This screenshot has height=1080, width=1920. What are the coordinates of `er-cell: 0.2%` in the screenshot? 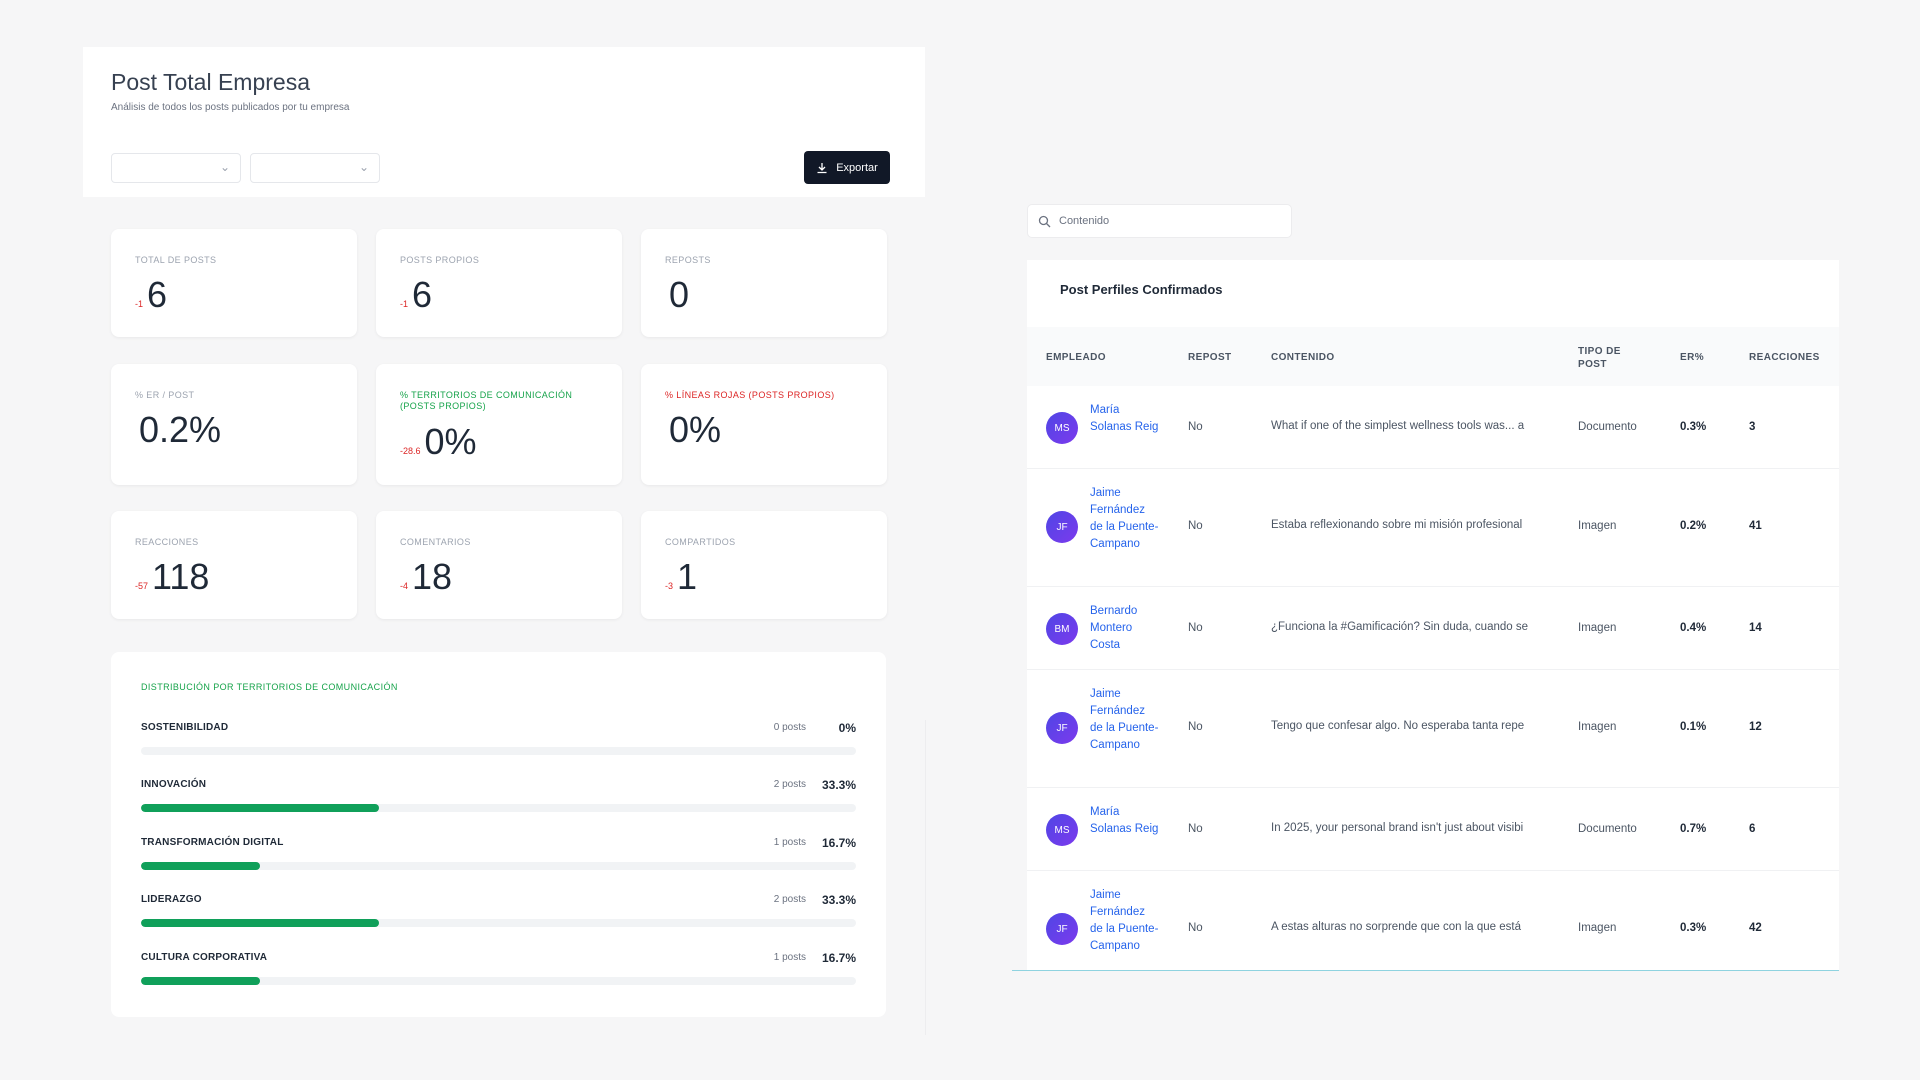 It's located at (1693, 526).